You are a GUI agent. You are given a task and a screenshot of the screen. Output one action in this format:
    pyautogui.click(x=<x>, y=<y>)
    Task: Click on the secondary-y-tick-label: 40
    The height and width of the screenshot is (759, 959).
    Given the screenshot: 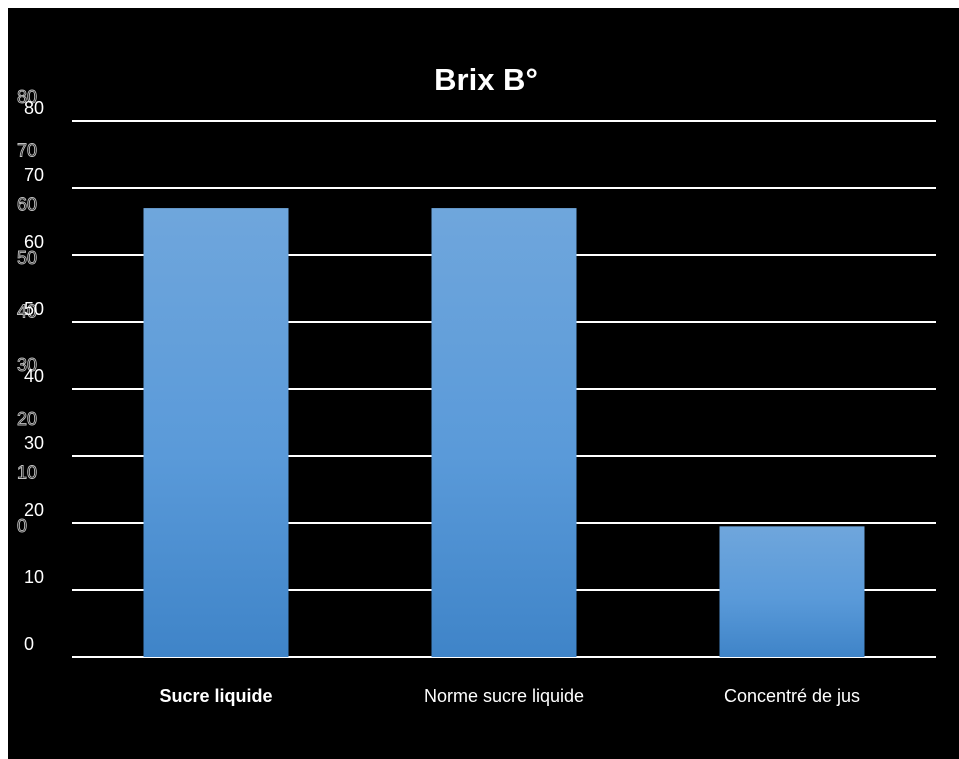 What is the action you would take?
    pyautogui.click(x=27, y=312)
    